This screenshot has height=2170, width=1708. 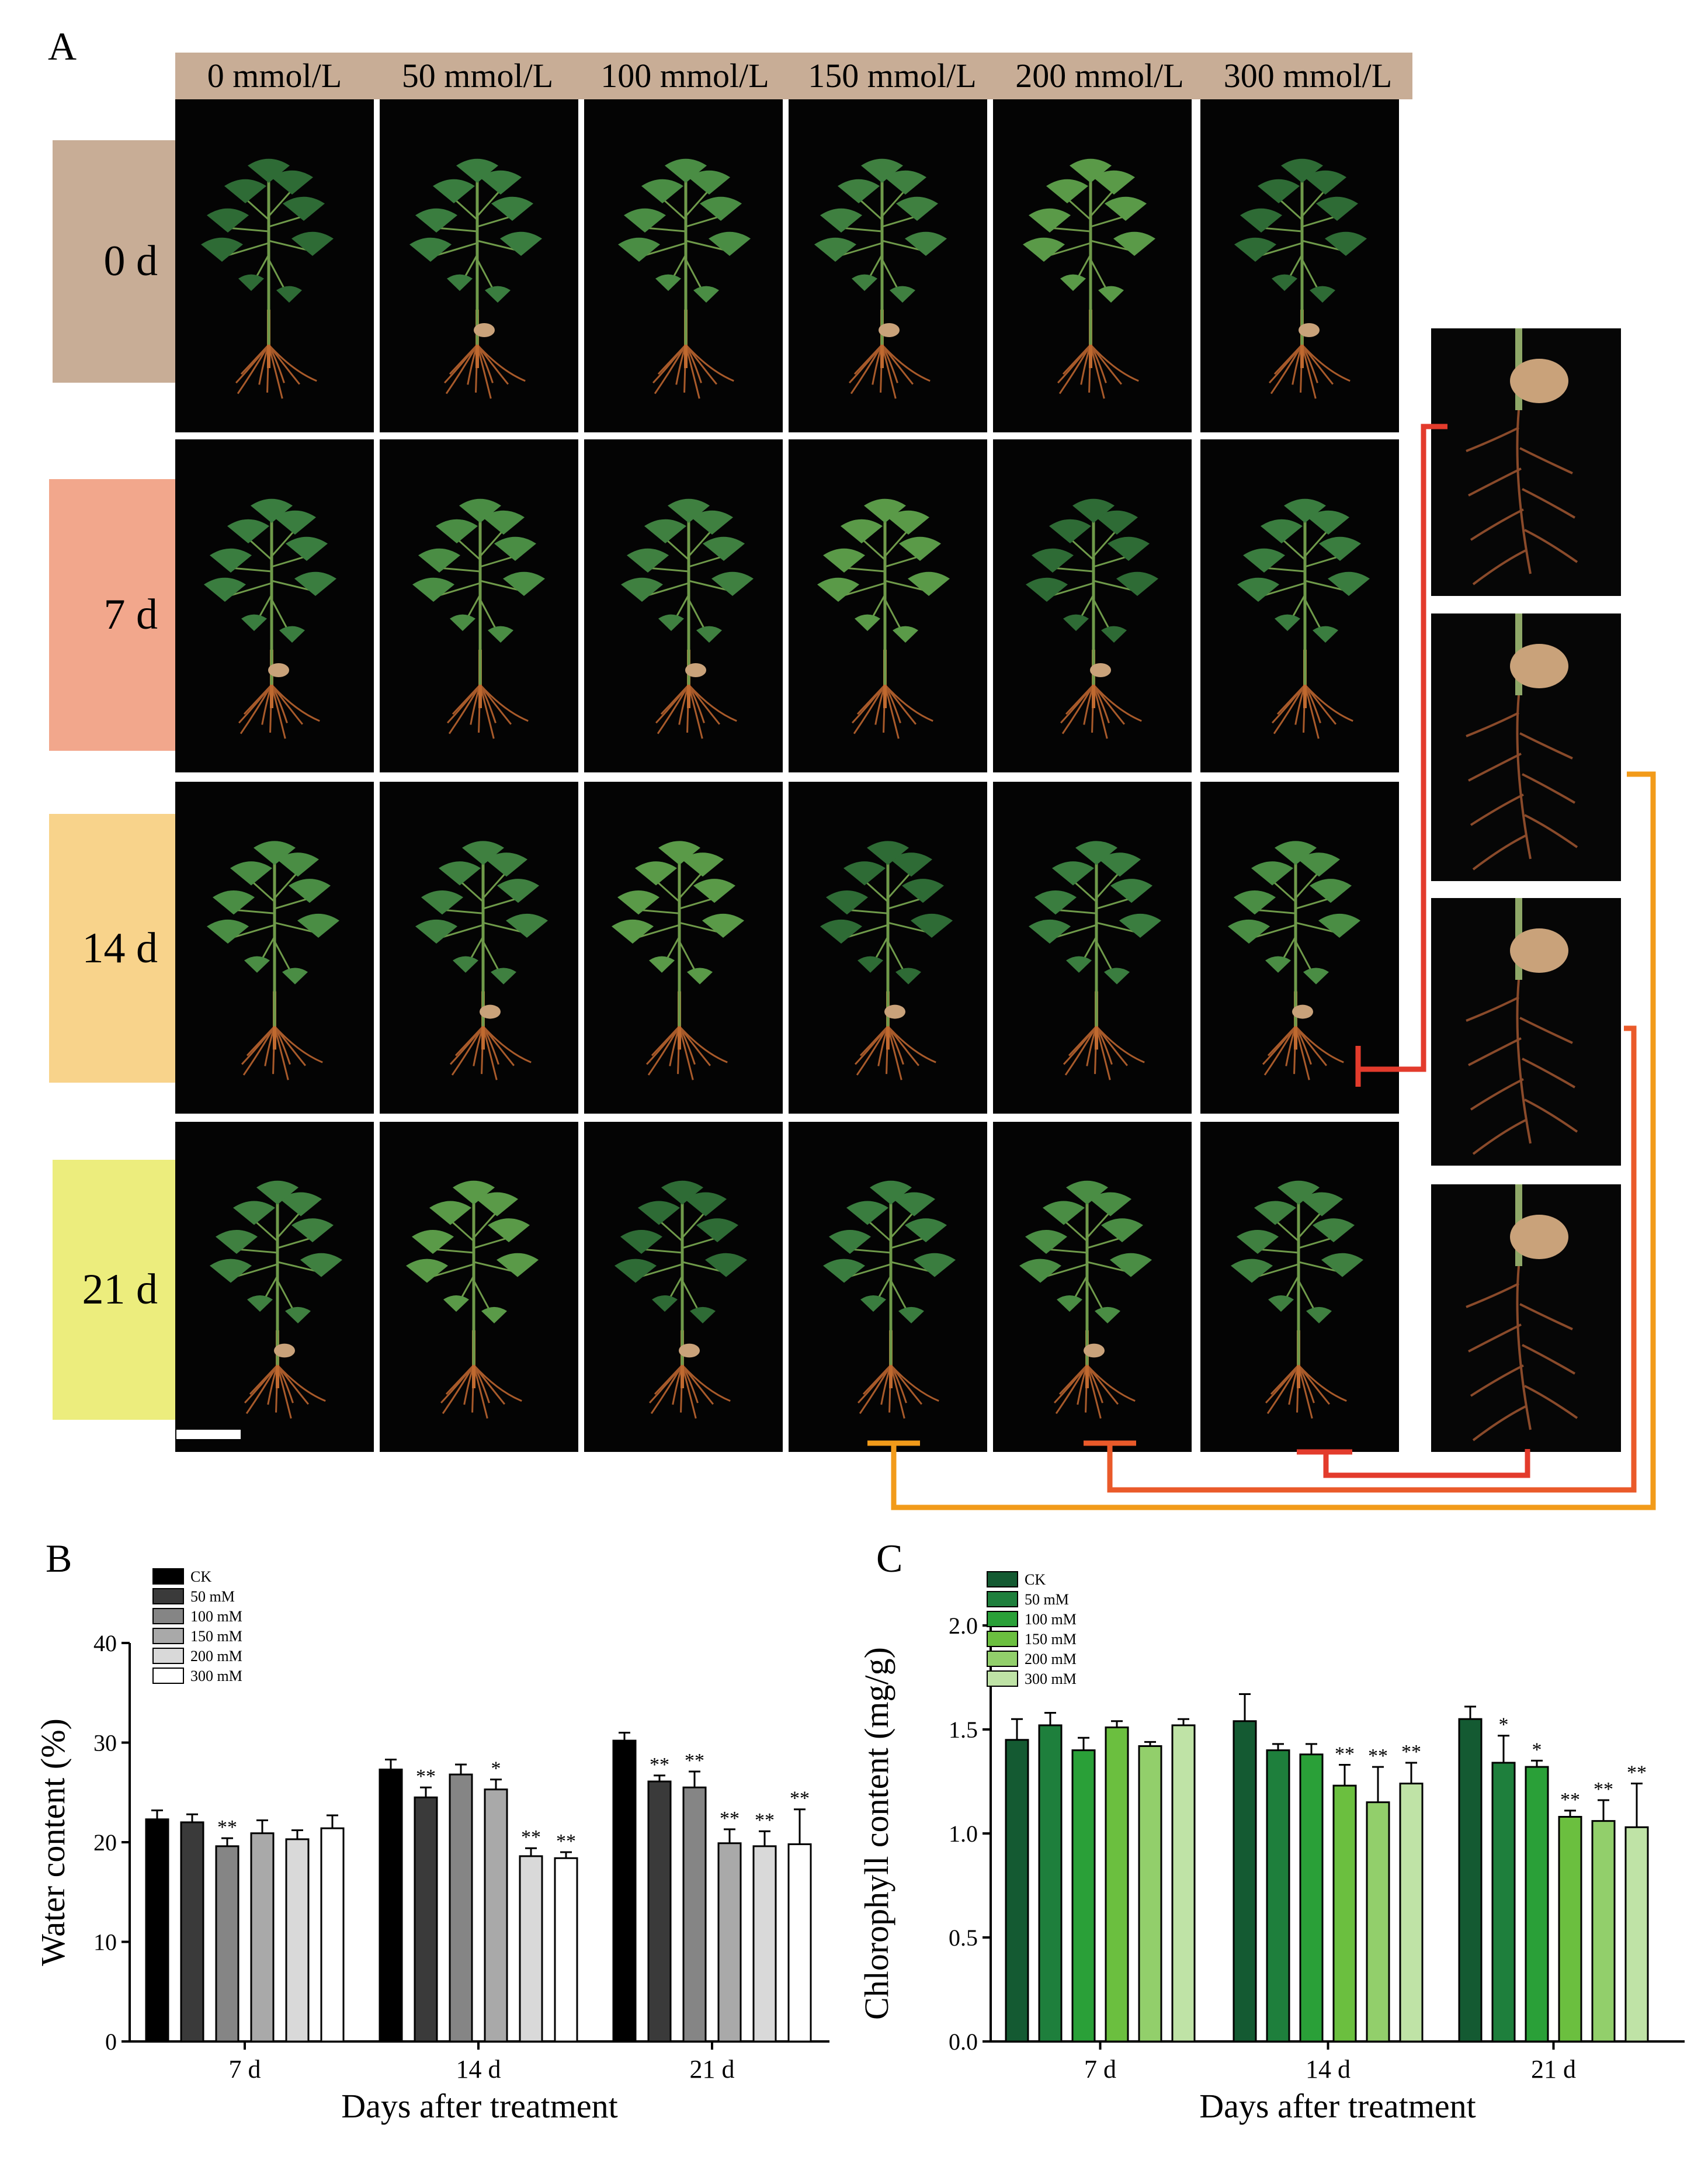 I want to click on significance-mark: *, so click(x=1504, y=1725).